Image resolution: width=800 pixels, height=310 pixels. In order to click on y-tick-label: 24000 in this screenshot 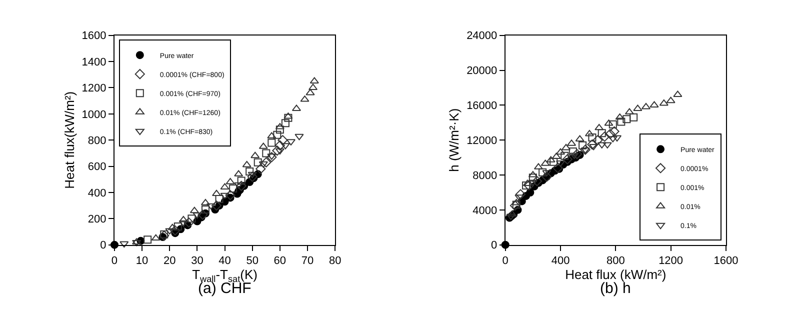, I will do `click(482, 36)`.